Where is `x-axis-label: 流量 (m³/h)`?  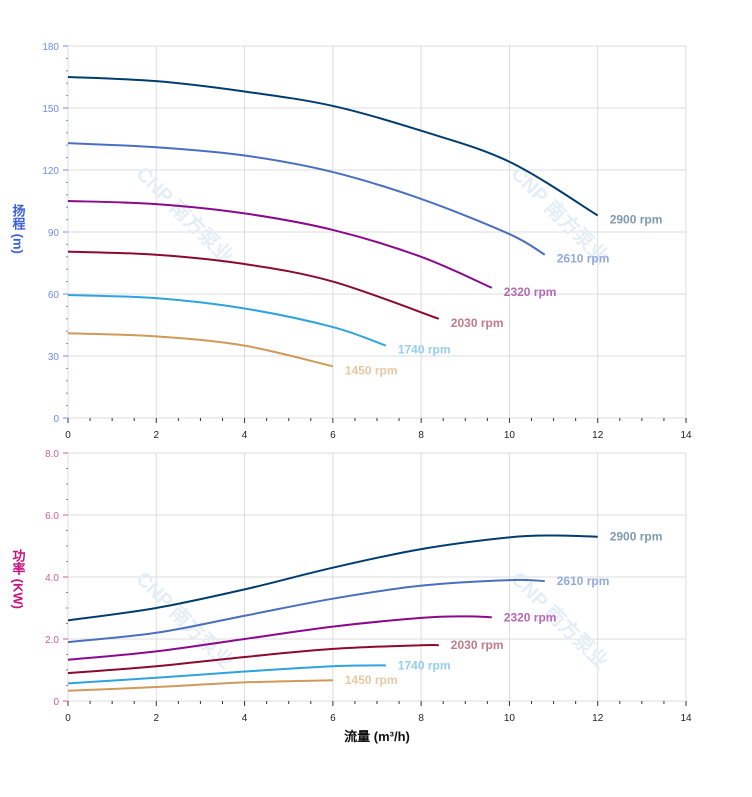
x-axis-label: 流量 (m³/h) is located at coordinates (377, 736).